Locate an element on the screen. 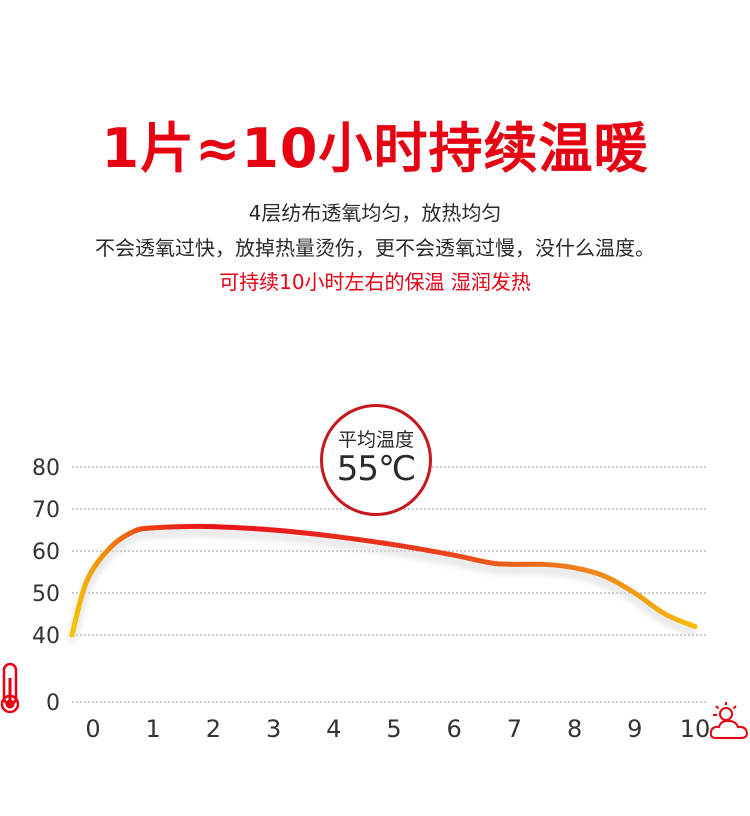 Image resolution: width=750 pixels, height=816 pixels. x-tick-label: 5 is located at coordinates (393, 729).